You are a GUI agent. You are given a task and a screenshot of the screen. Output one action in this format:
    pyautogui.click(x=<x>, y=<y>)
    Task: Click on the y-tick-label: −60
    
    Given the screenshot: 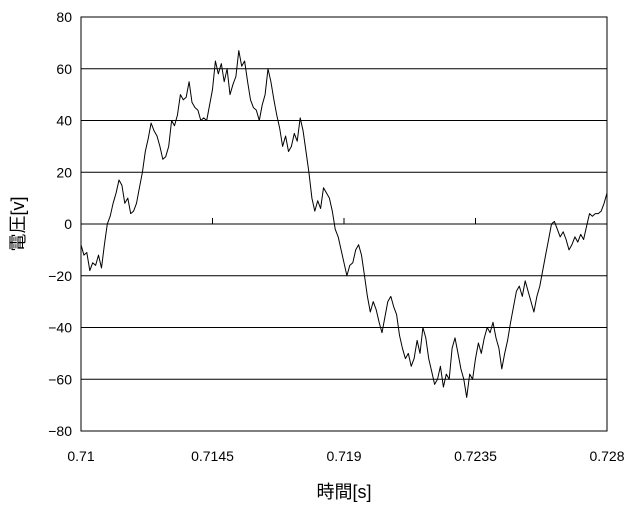 What is the action you would take?
    pyautogui.click(x=60, y=379)
    